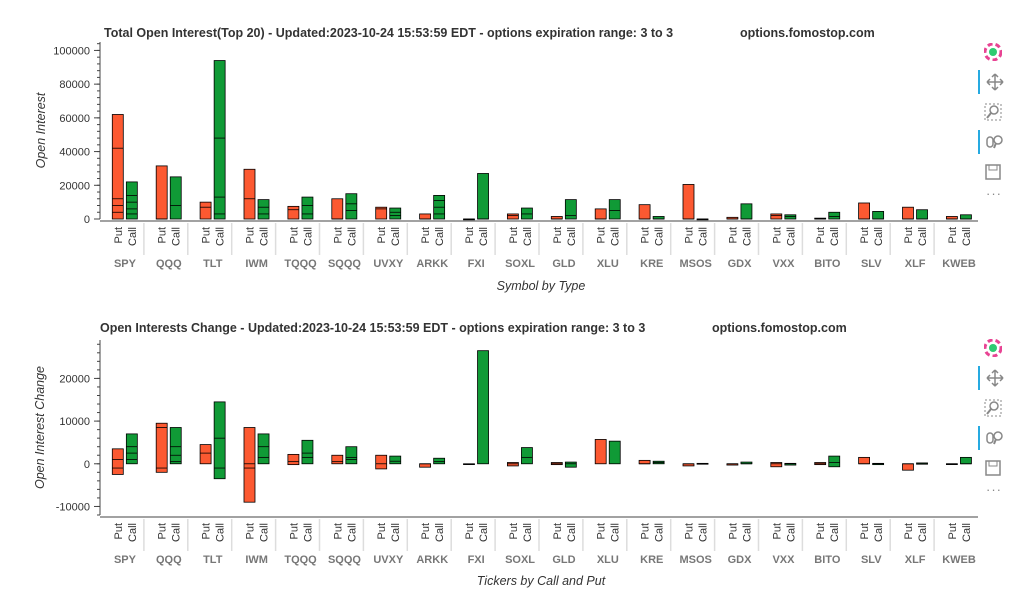  I want to click on chart1-x-category-label: MSOS, so click(695, 264).